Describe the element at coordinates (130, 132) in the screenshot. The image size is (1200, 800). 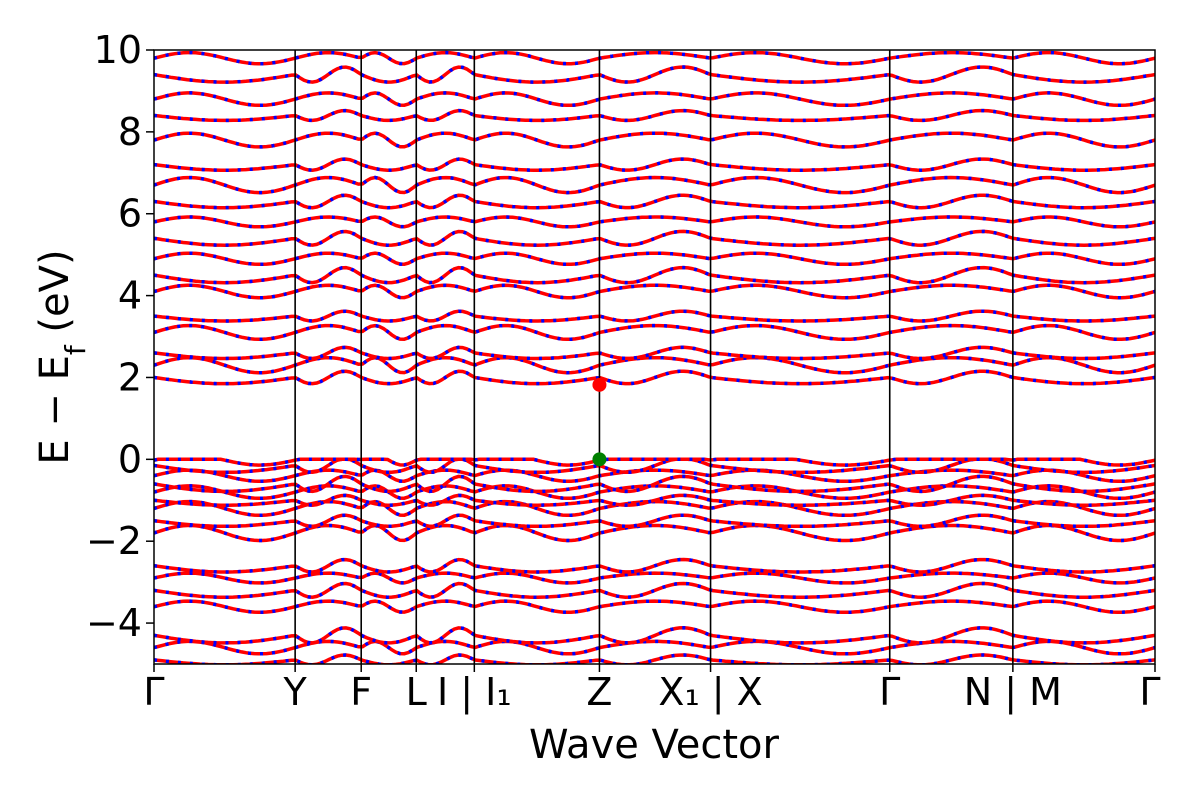
I see `y-tick-label: 8` at that location.